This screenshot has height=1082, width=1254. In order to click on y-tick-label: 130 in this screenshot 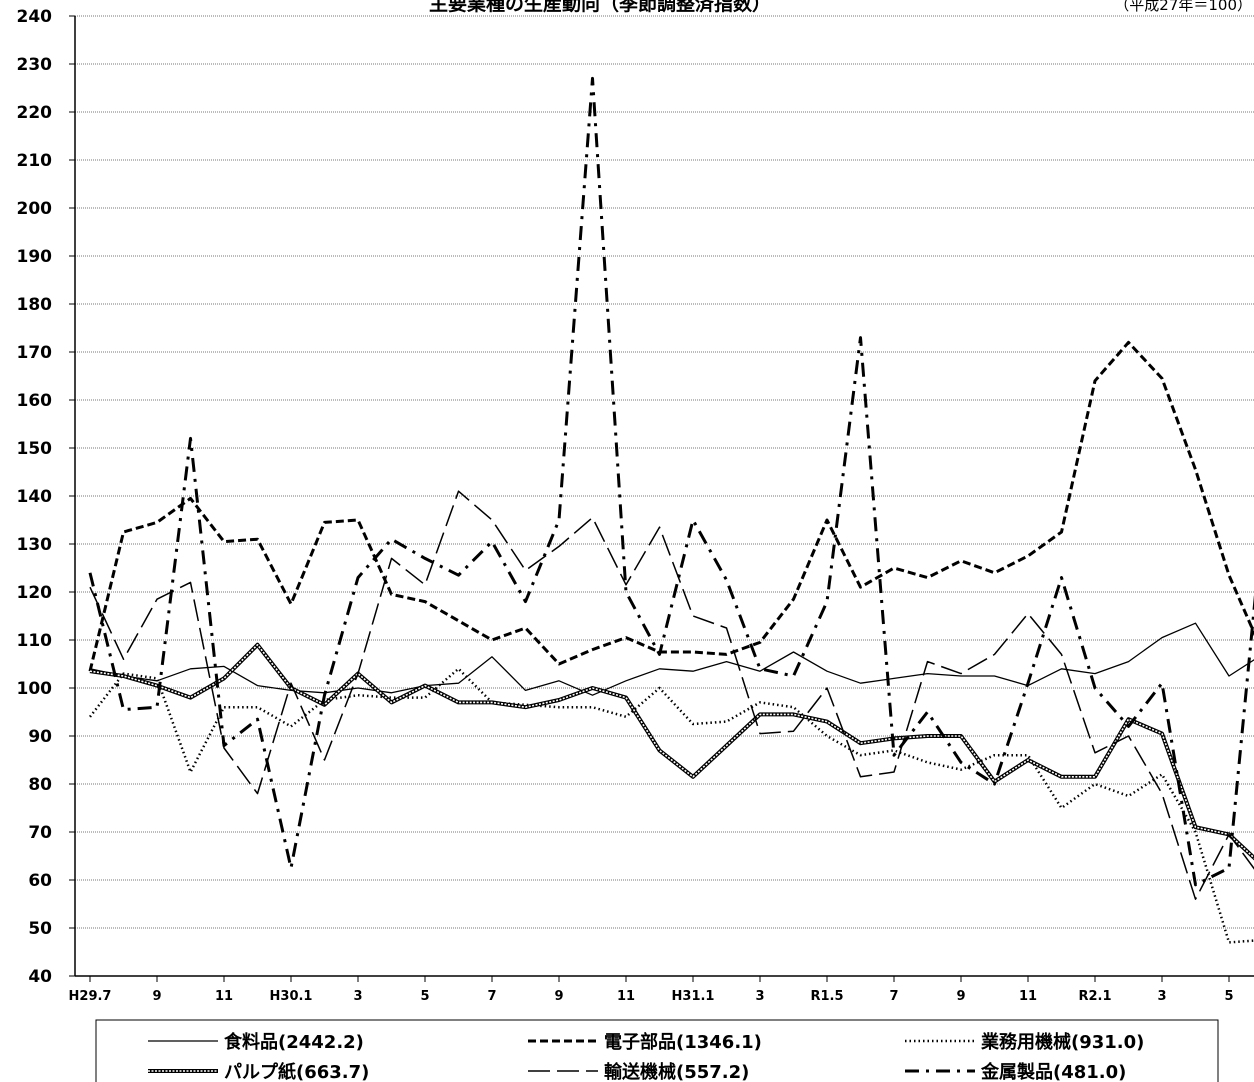, I will do `click(35, 545)`.